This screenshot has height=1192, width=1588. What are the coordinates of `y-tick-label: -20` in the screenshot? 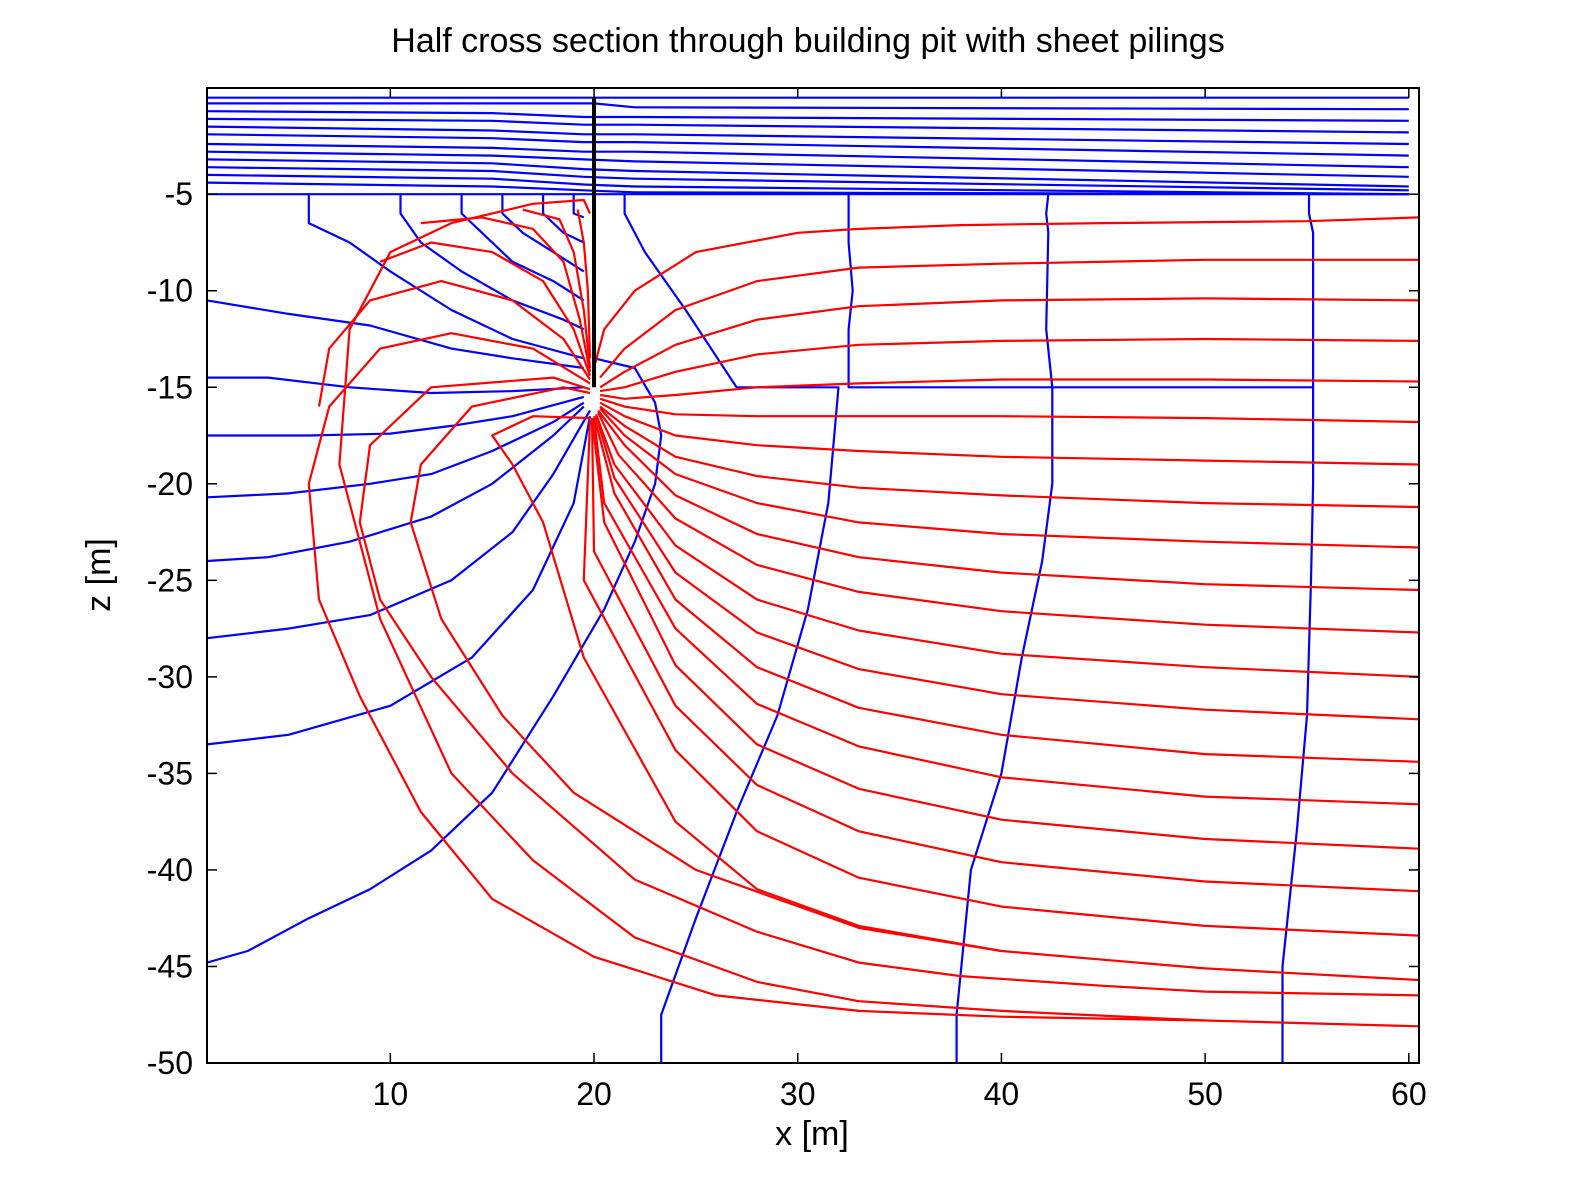 It's located at (170, 484).